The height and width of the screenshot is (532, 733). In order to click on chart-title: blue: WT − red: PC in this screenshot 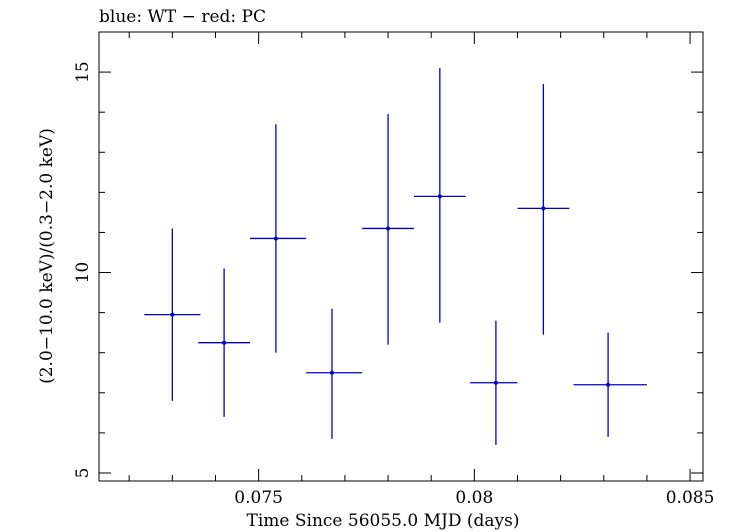, I will do `click(182, 17)`.